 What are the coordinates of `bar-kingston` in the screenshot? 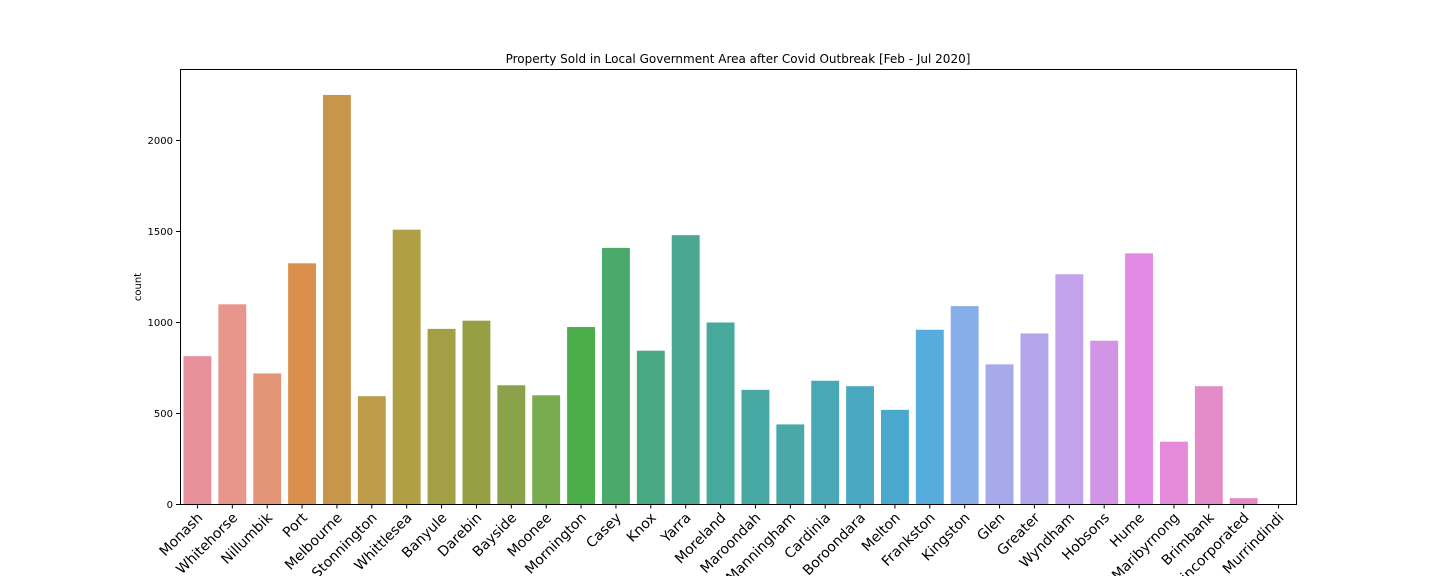 It's located at (964, 405).